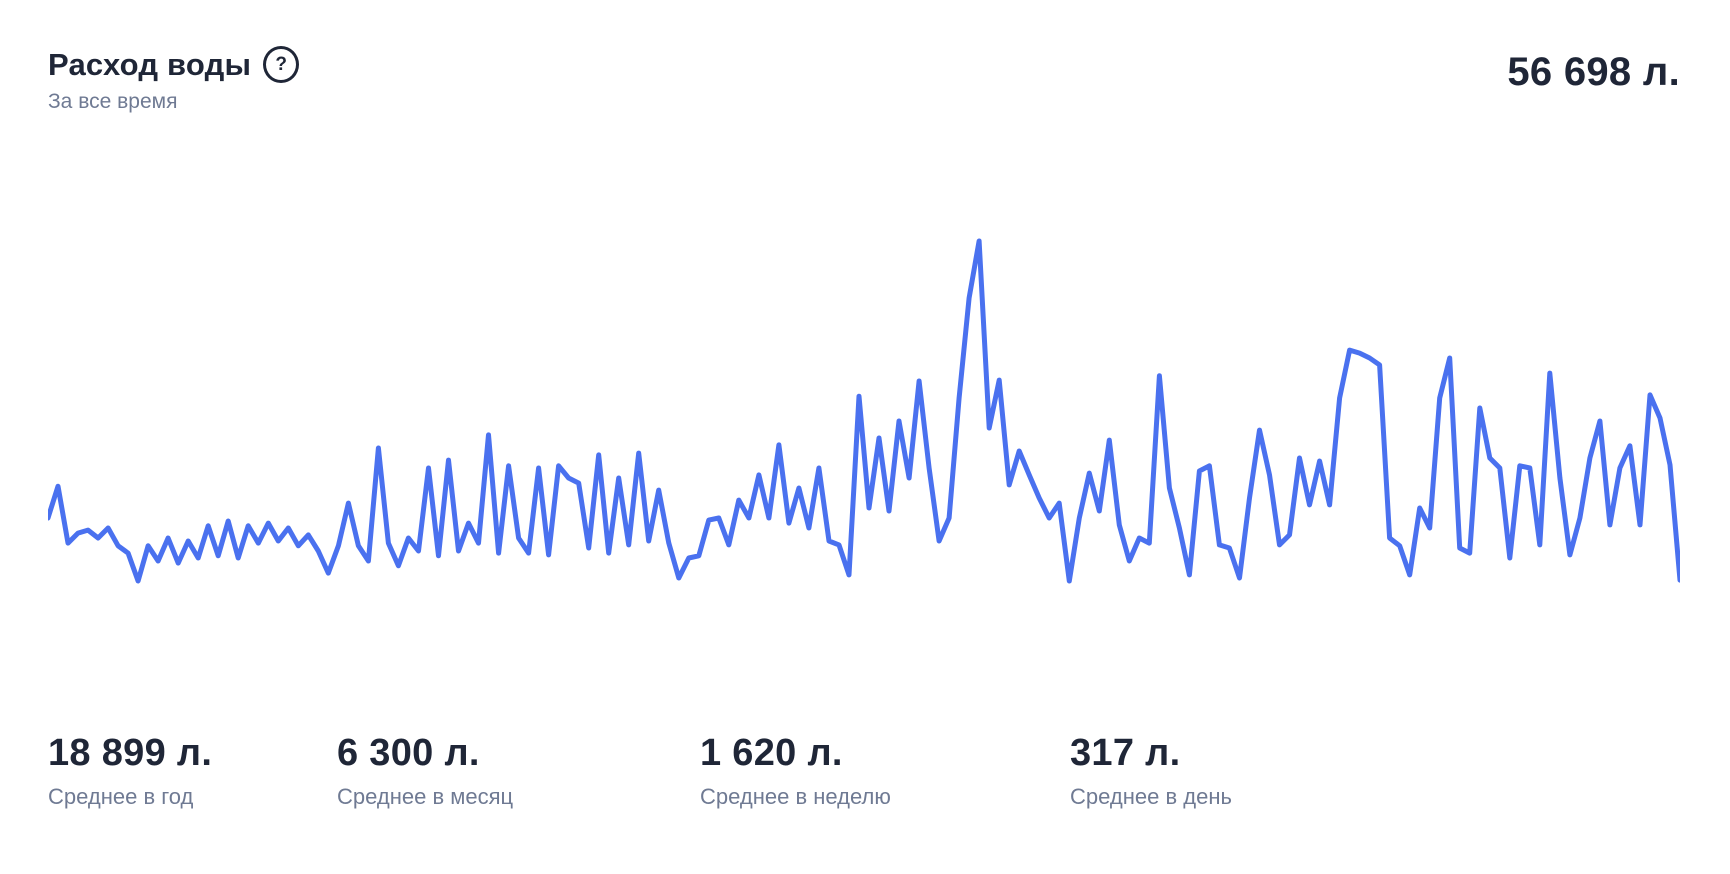  Describe the element at coordinates (771, 753) in the screenshot. I see `stat-value: 1 620 л.` at that location.